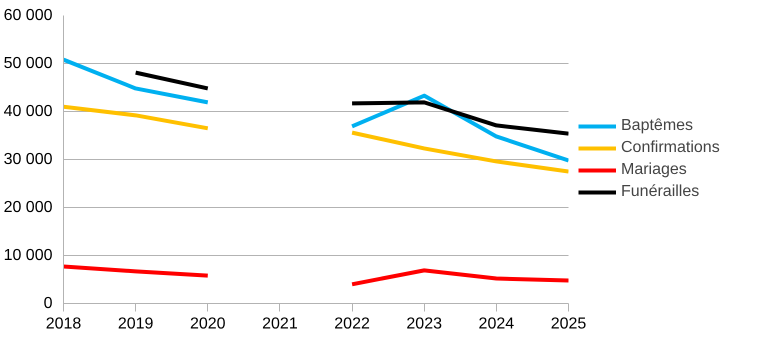  Describe the element at coordinates (568, 324) in the screenshot. I see `x-tick-label: 2025` at that location.